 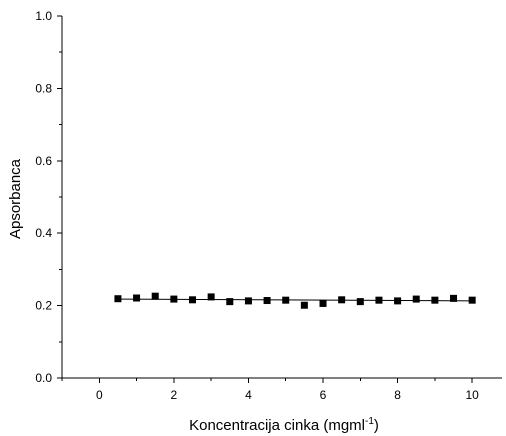 I want to click on x-axis-title-main: Koncentracija cinka (mgml, so click(x=277, y=425).